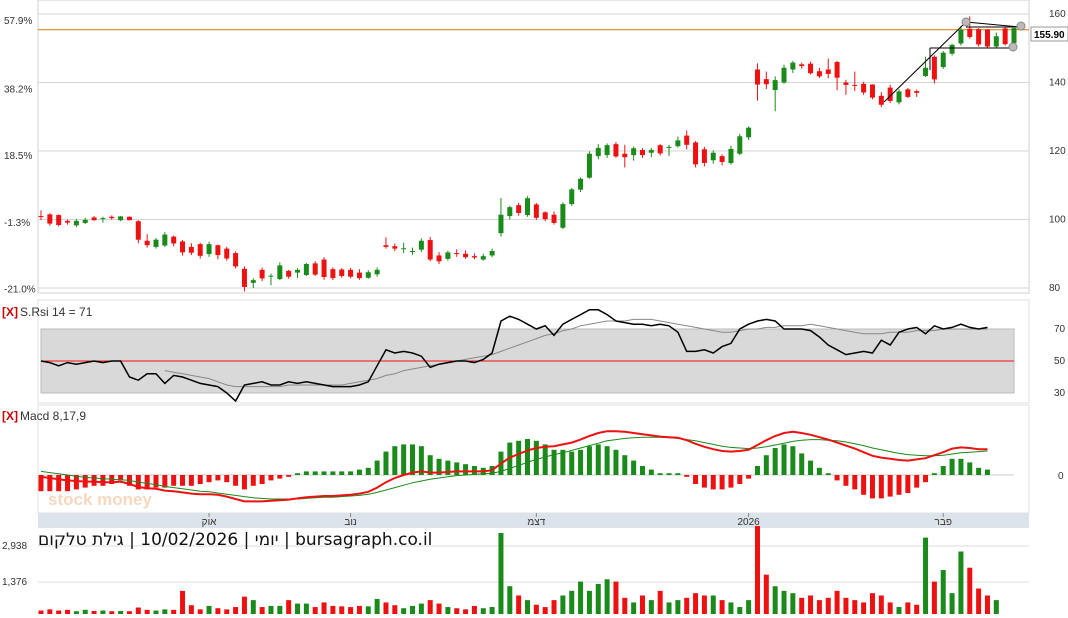 The height and width of the screenshot is (618, 1068). What do you see at coordinates (20, 290) in the screenshot?
I see `percent-tick-label: -21.0%` at bounding box center [20, 290].